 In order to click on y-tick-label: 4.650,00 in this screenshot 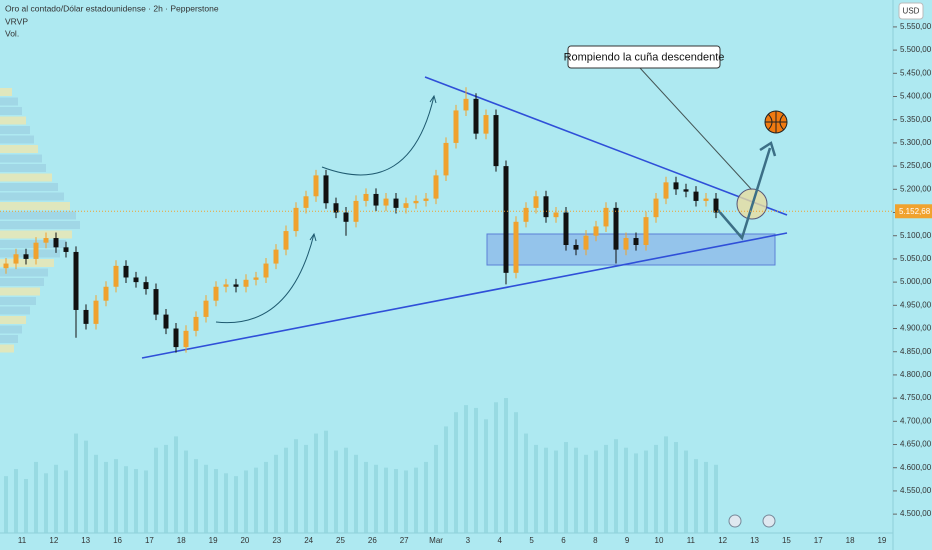, I will do `click(916, 444)`.